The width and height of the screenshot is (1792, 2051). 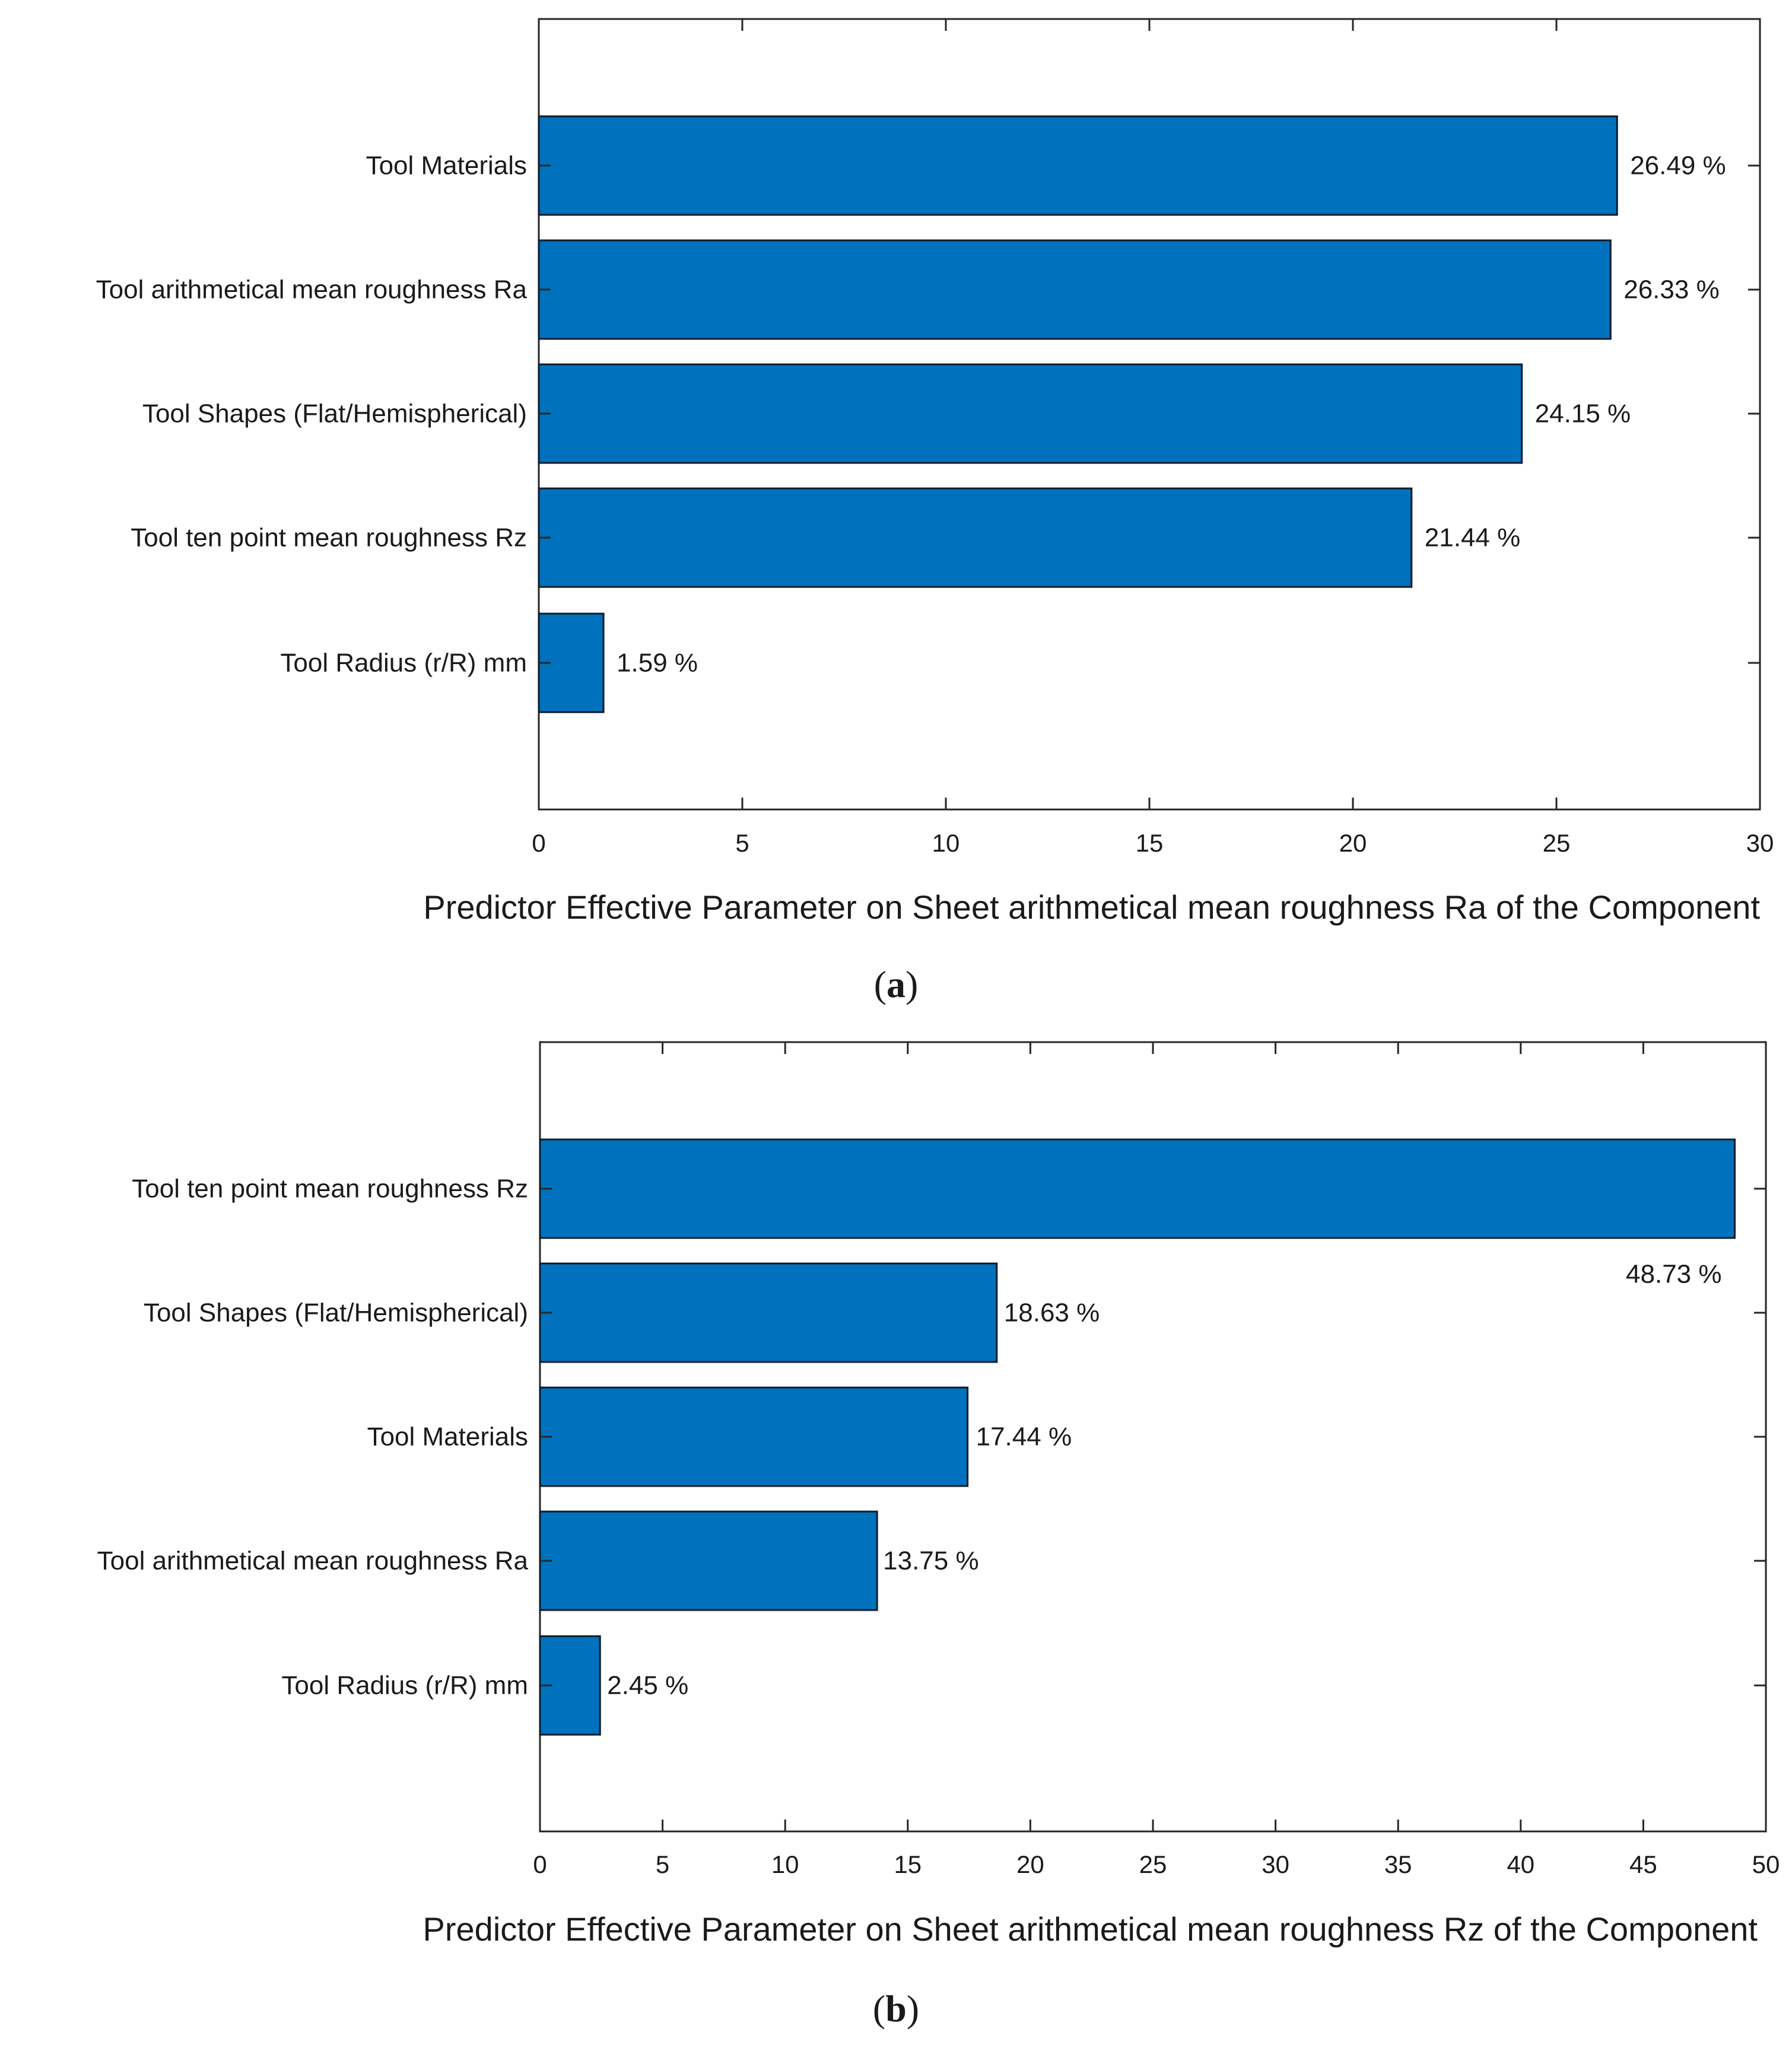 What do you see at coordinates (1052, 1313) in the screenshot?
I see `data-label: 18.63 %` at bounding box center [1052, 1313].